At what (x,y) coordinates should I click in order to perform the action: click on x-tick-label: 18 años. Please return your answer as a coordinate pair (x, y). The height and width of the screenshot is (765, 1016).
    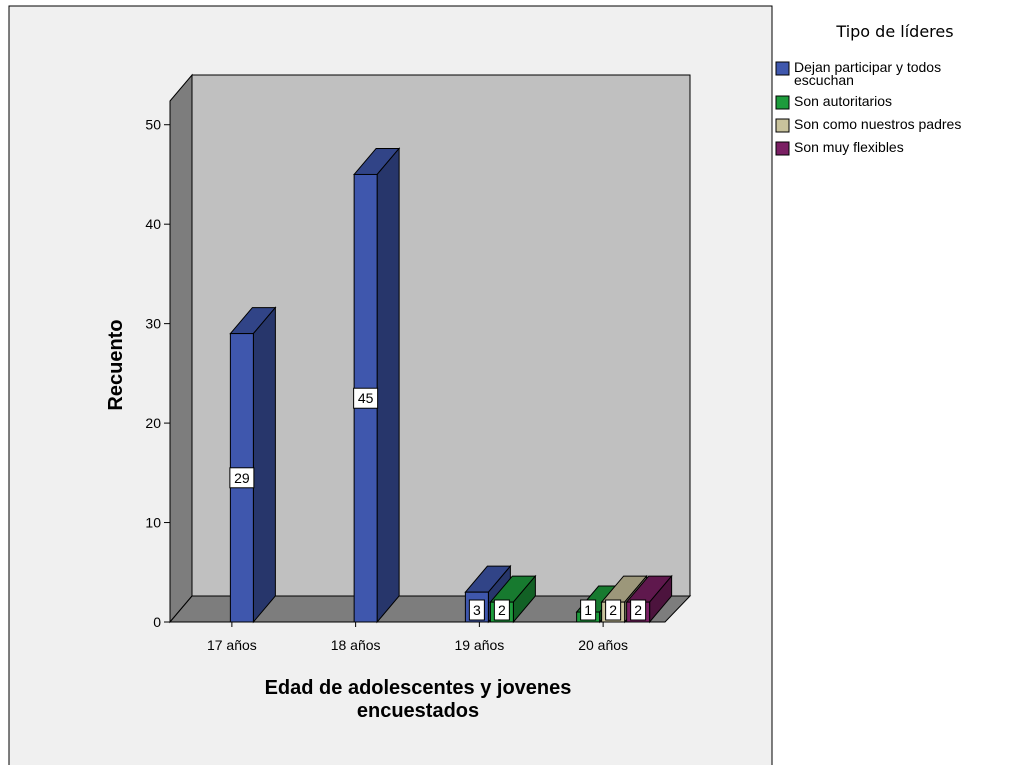
    Looking at the image, I should click on (356, 645).